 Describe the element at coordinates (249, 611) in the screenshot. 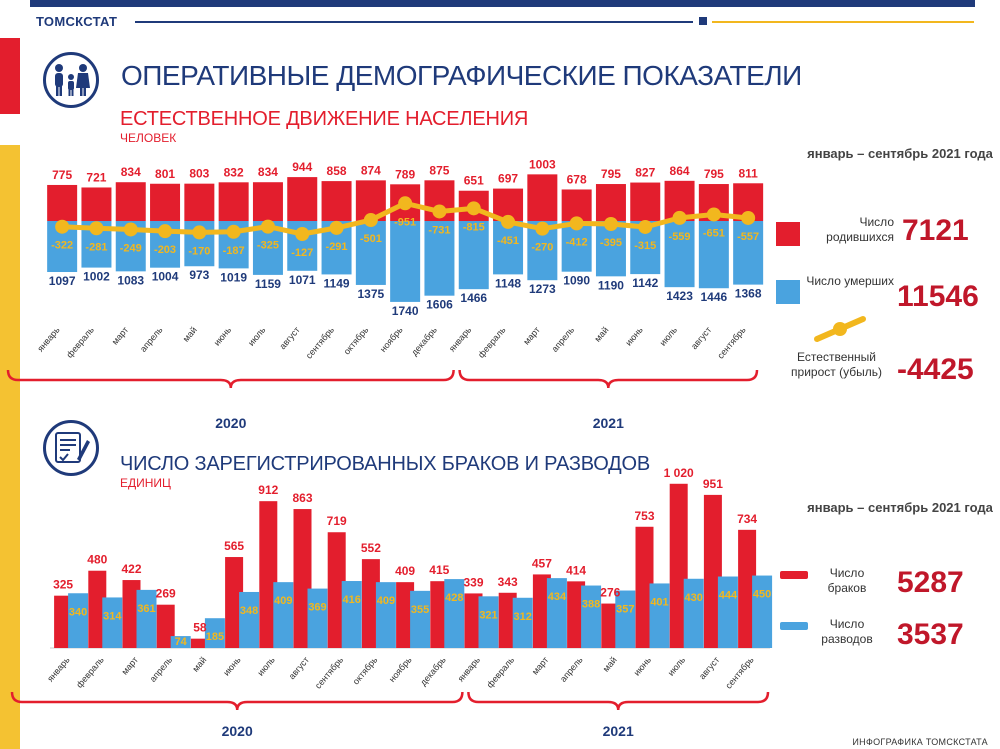

I see `divorce-value: 348` at that location.